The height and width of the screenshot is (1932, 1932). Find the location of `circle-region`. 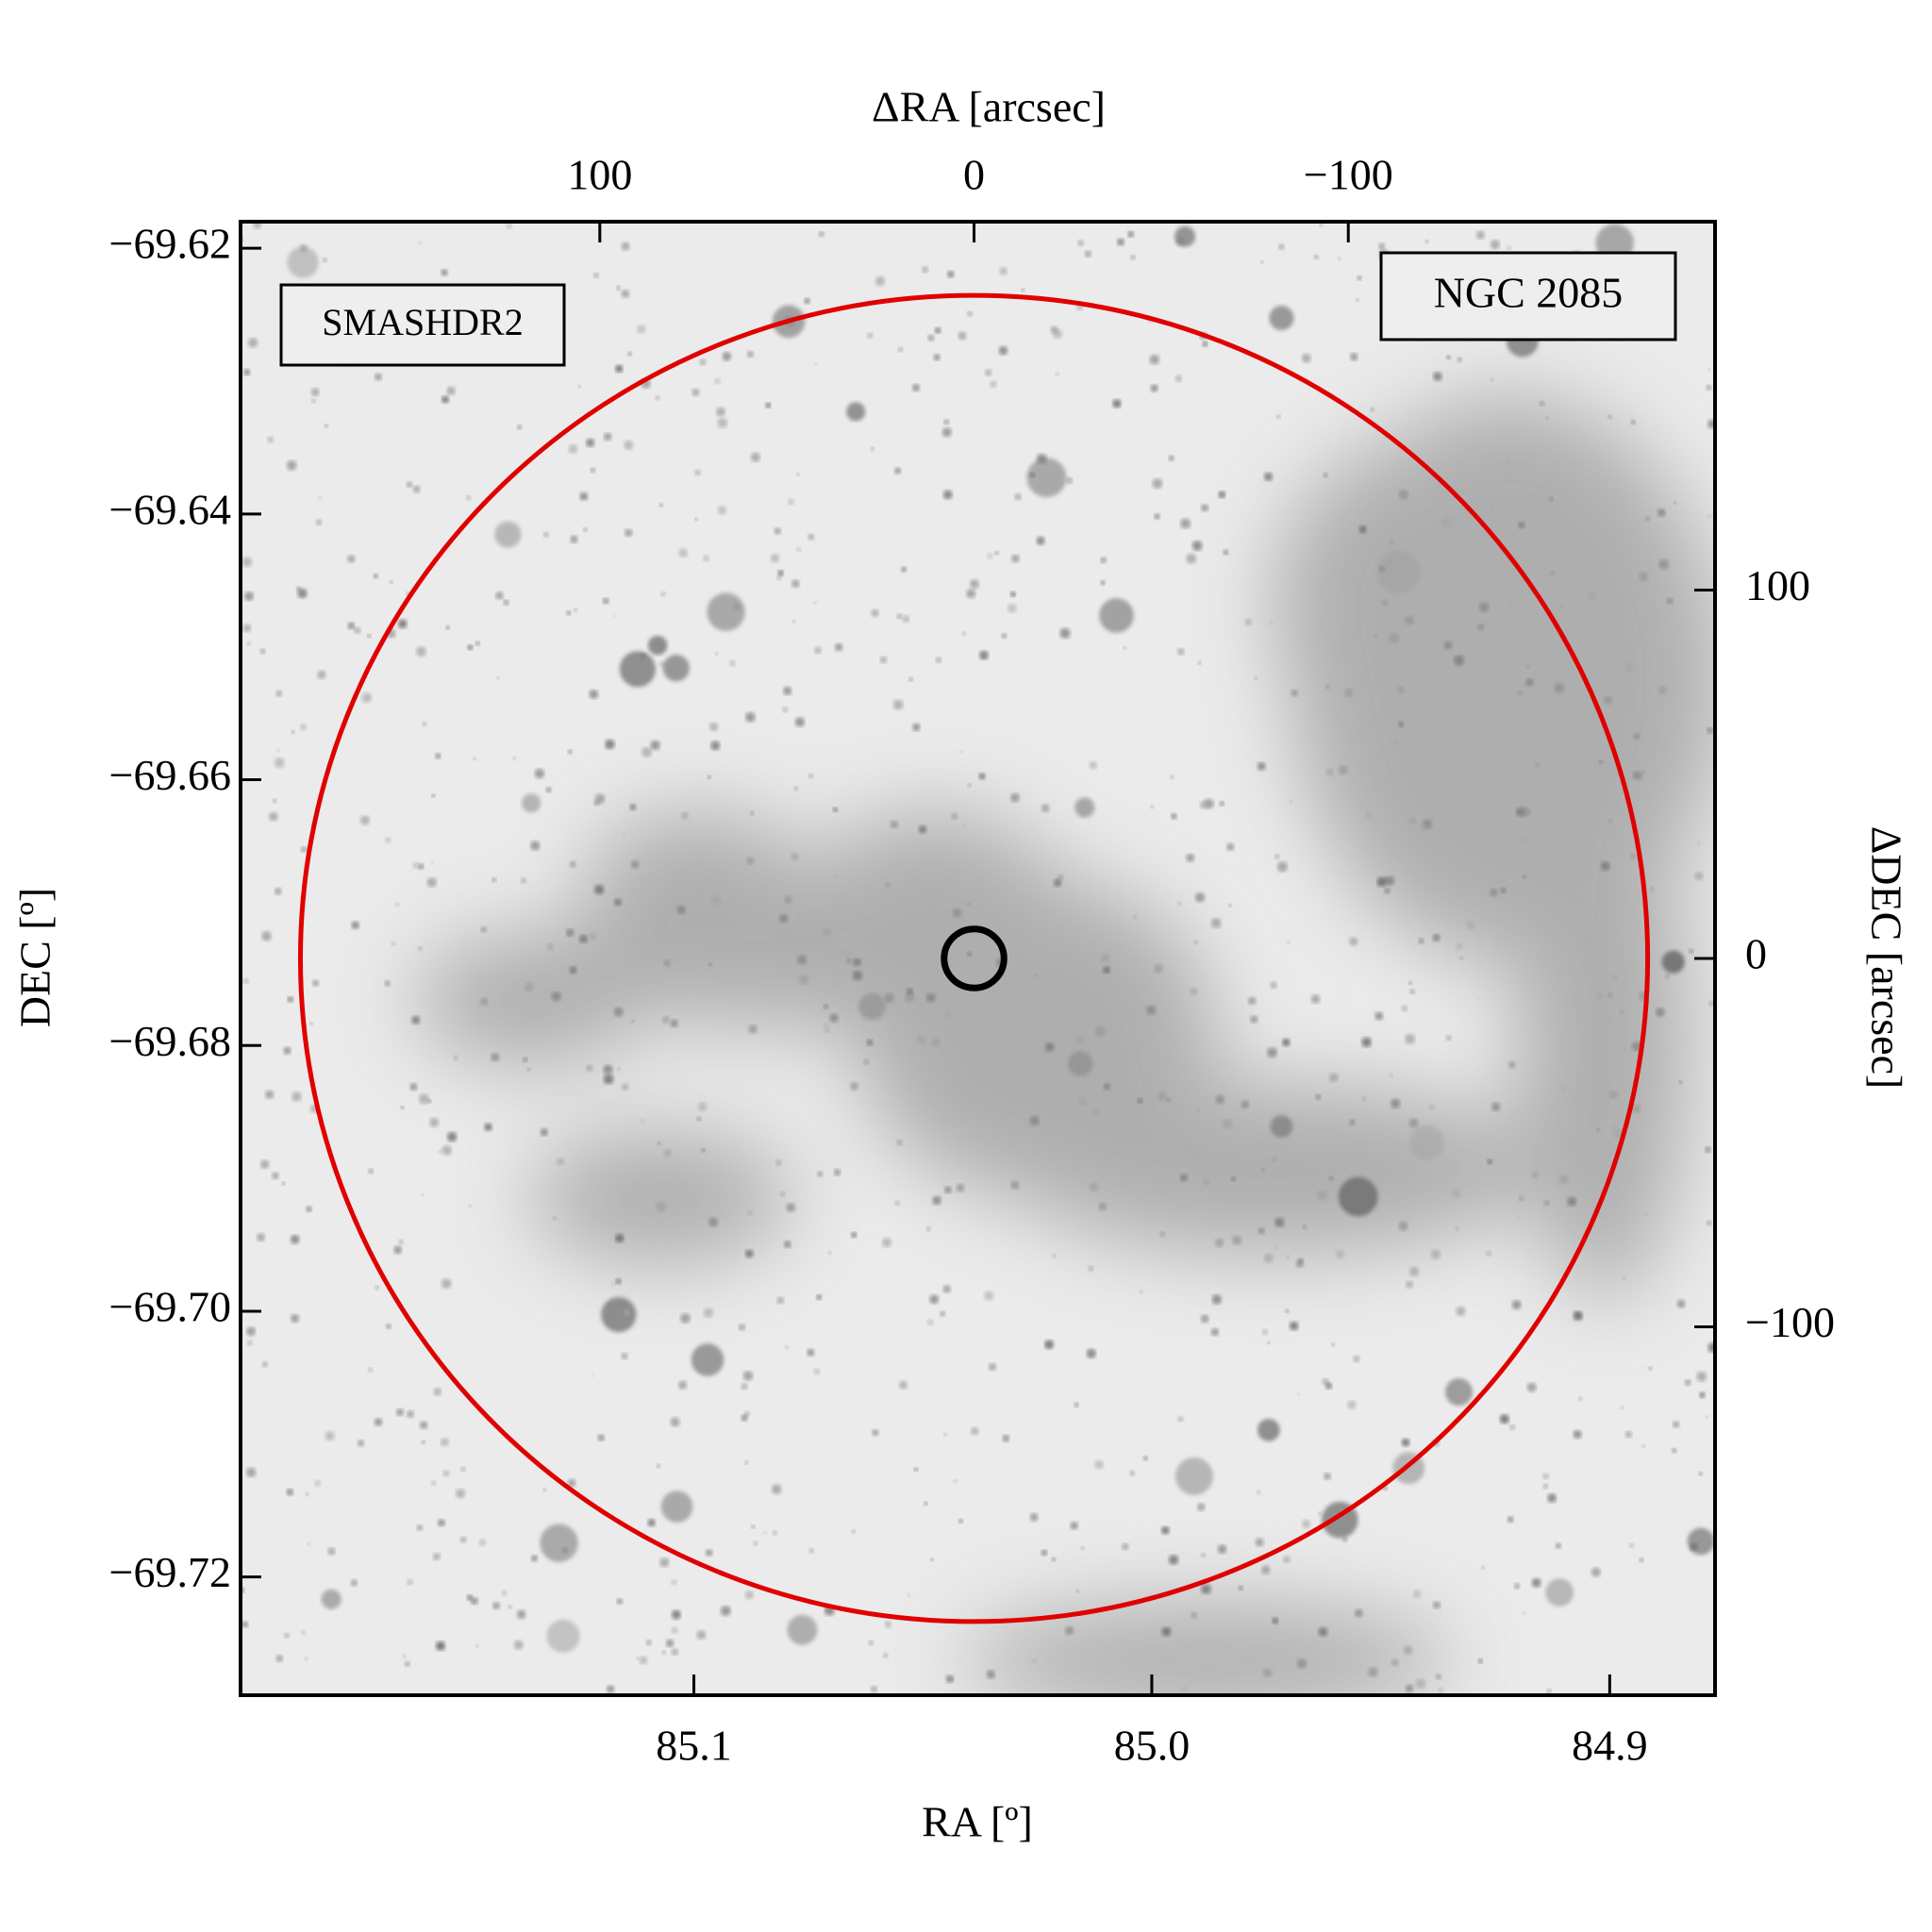

circle-region is located at coordinates (974, 958).